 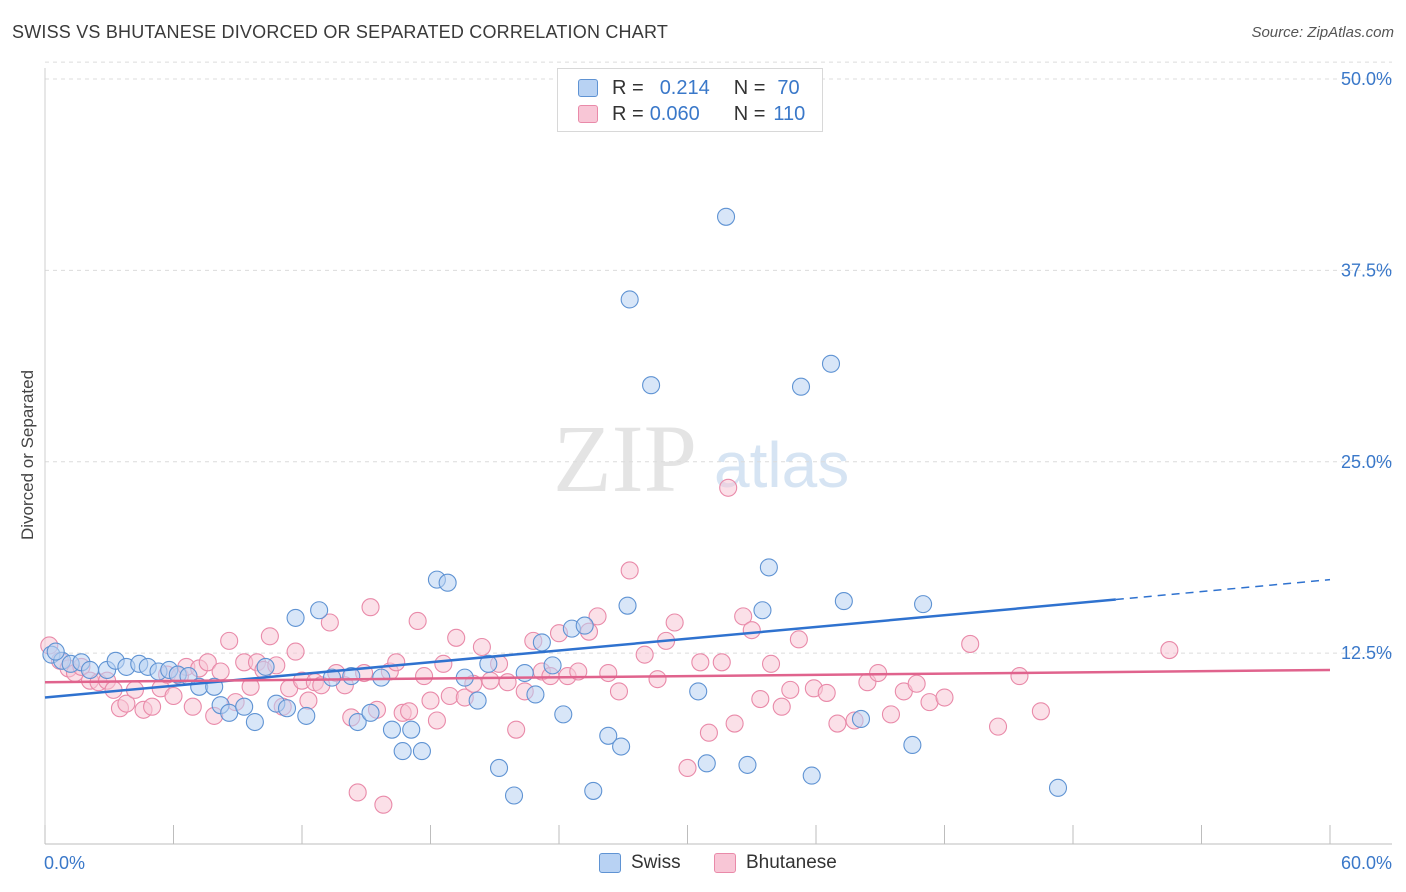 What do you see at coordinates (610, 863) in the screenshot?
I see `swiss-legend-swatch` at bounding box center [610, 863].